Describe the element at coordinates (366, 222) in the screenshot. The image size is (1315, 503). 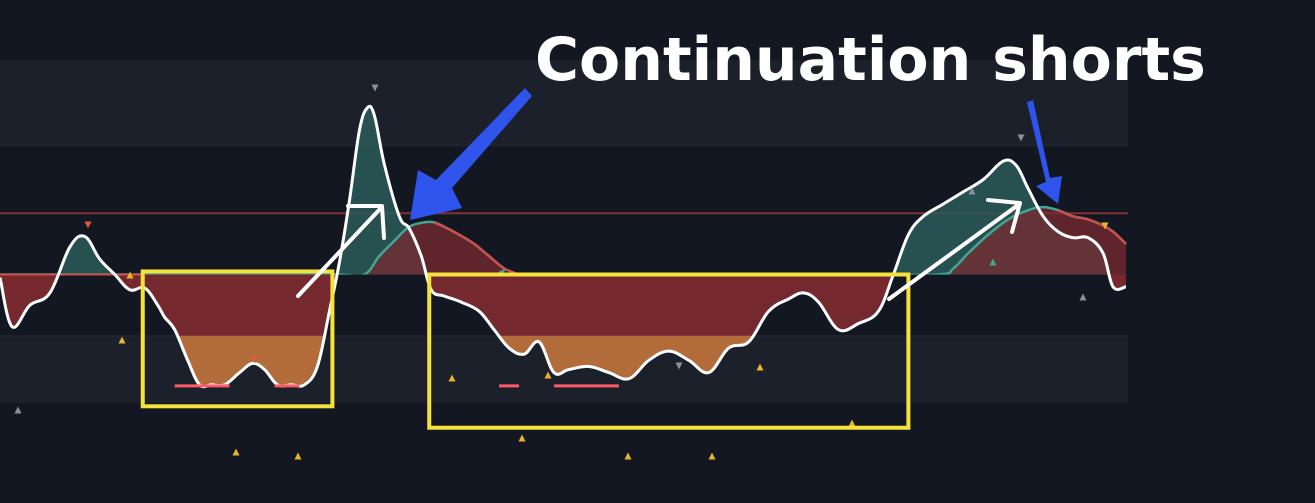
I see `white-arrow-1-head` at that location.